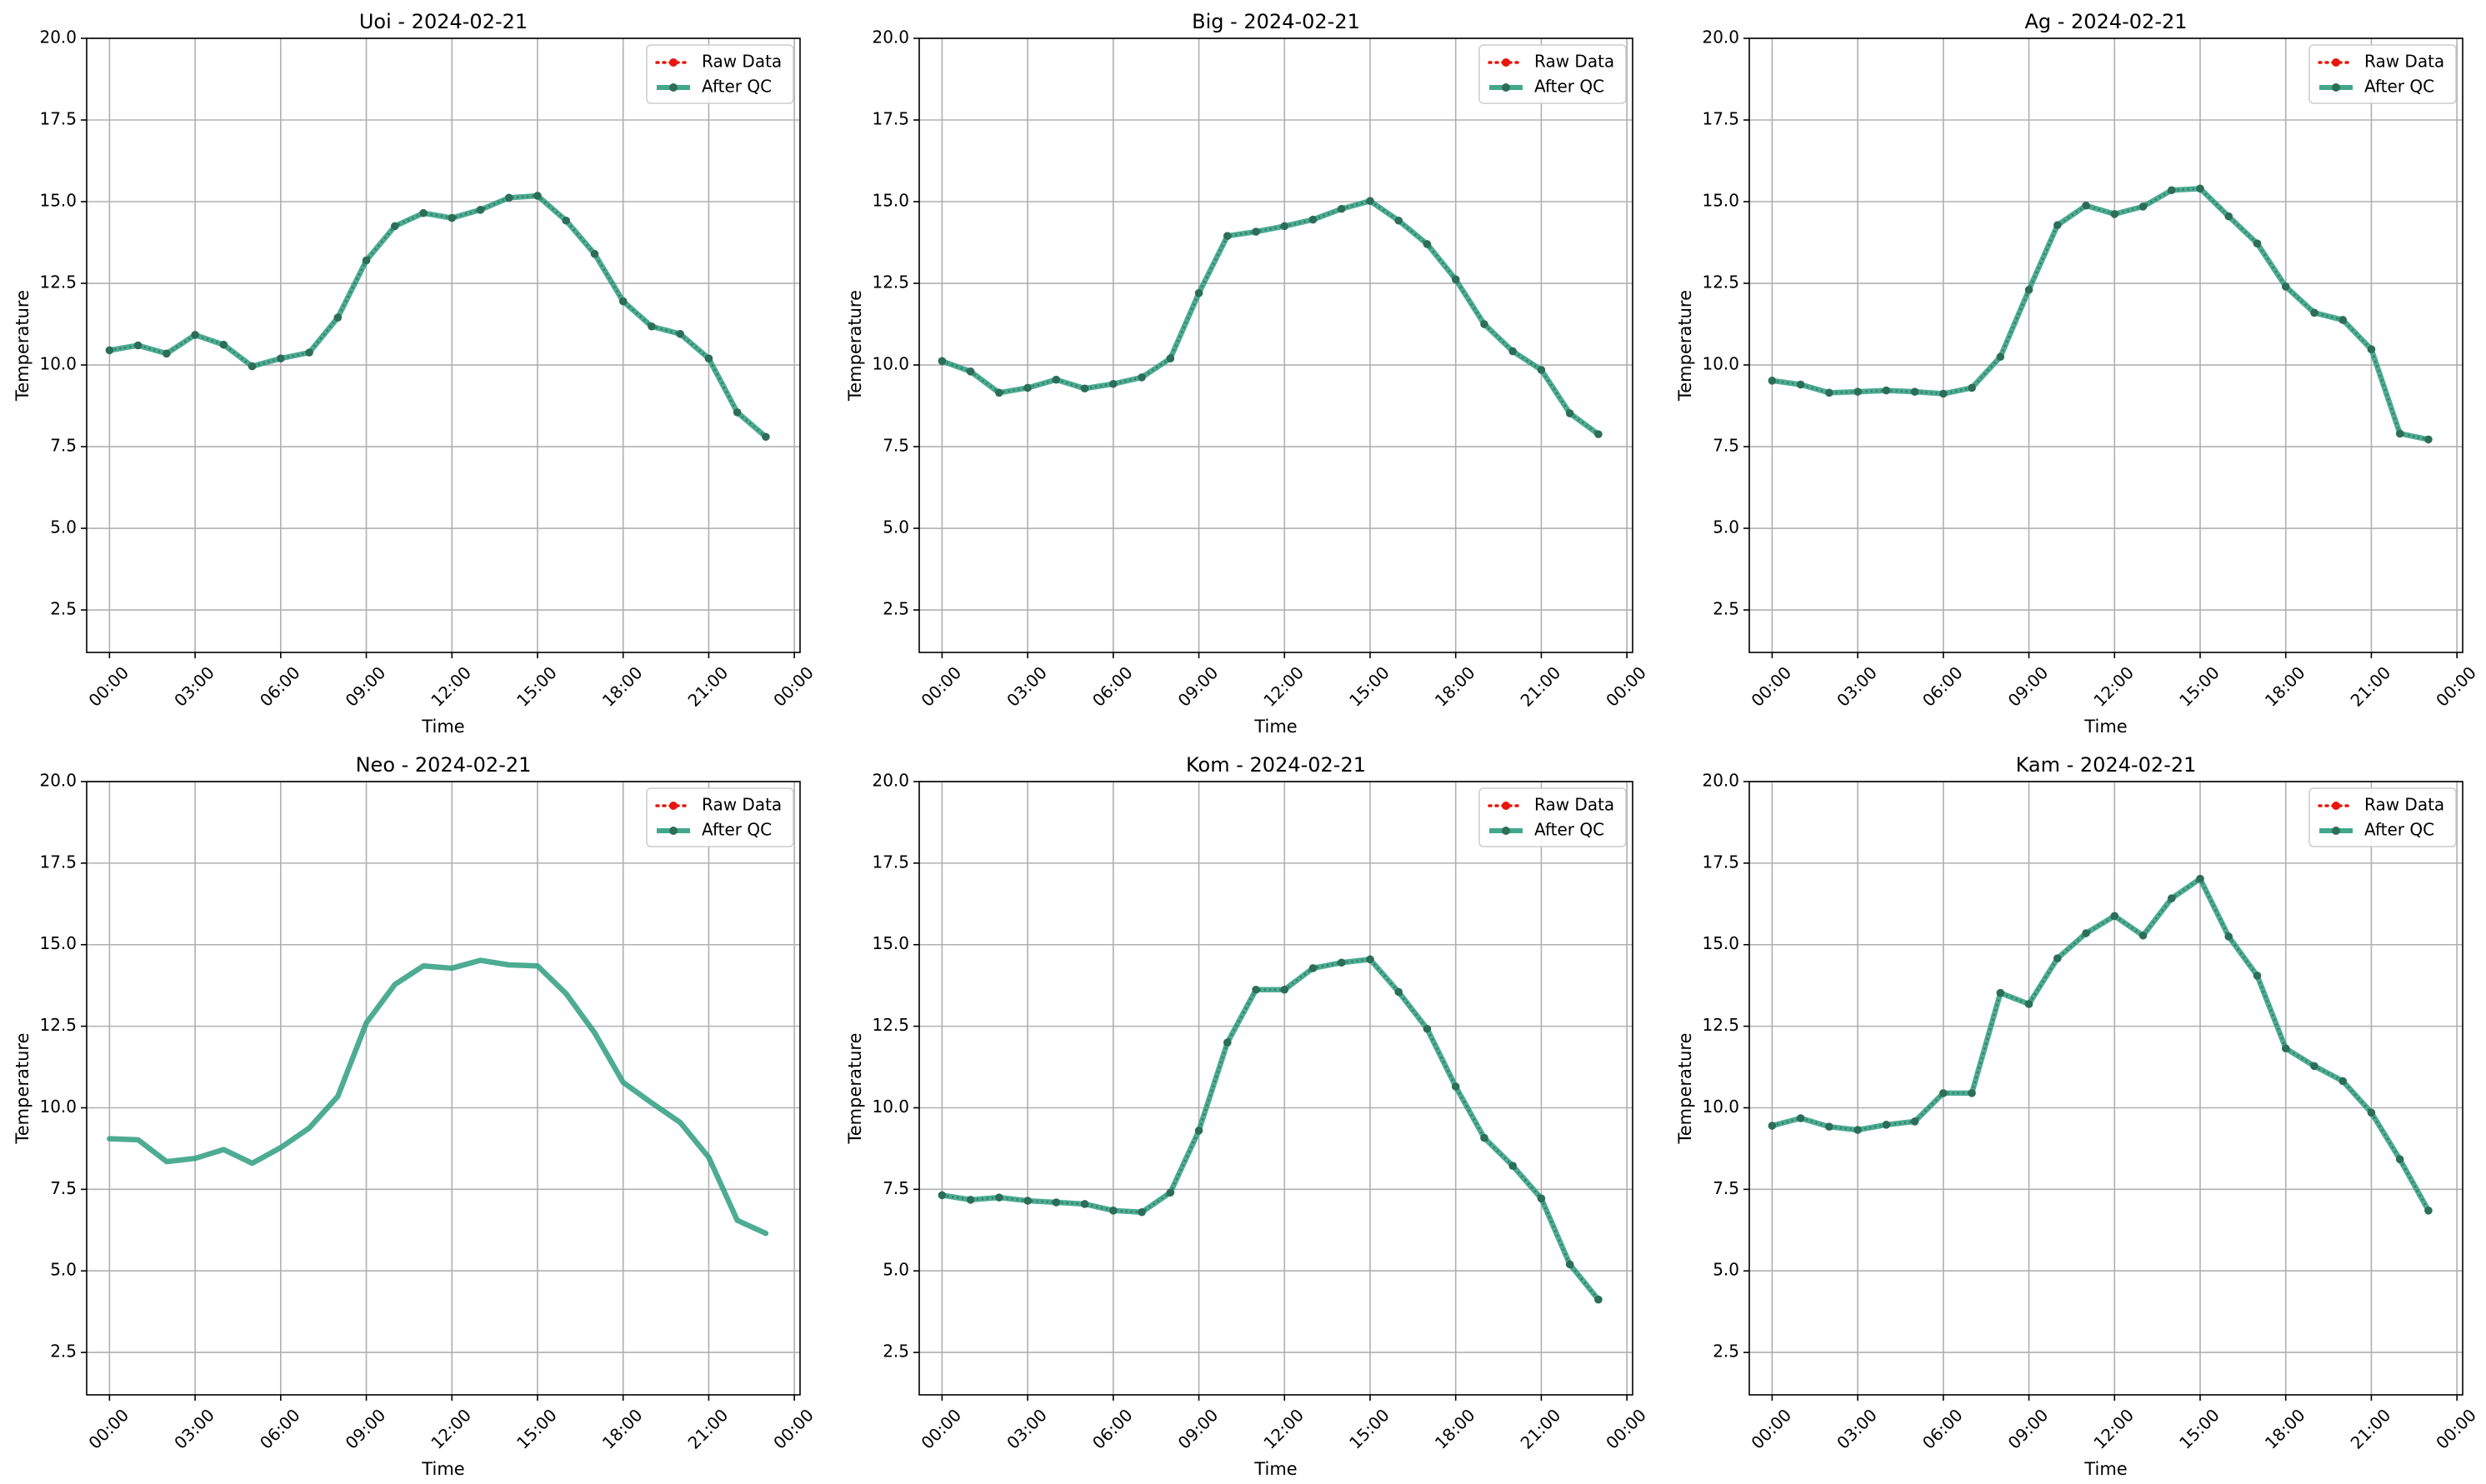  What do you see at coordinates (1276, 765) in the screenshot?
I see `subplot-title: Kom - 2024-02-21` at bounding box center [1276, 765].